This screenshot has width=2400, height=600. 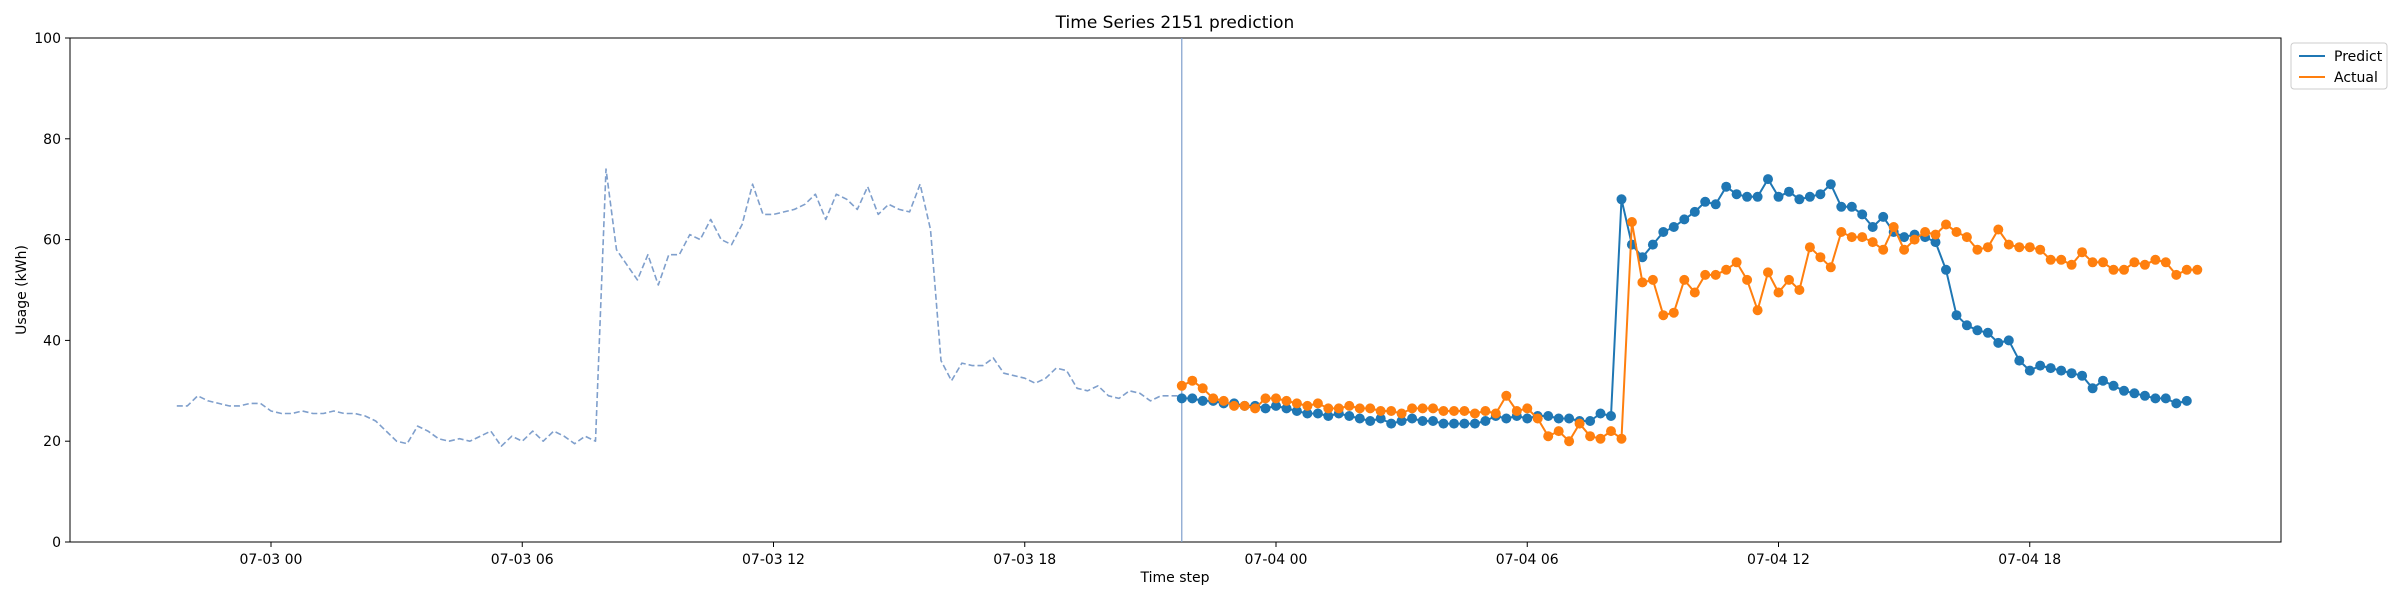 I want to click on x-tick-label: 07-03 12, so click(x=773, y=560).